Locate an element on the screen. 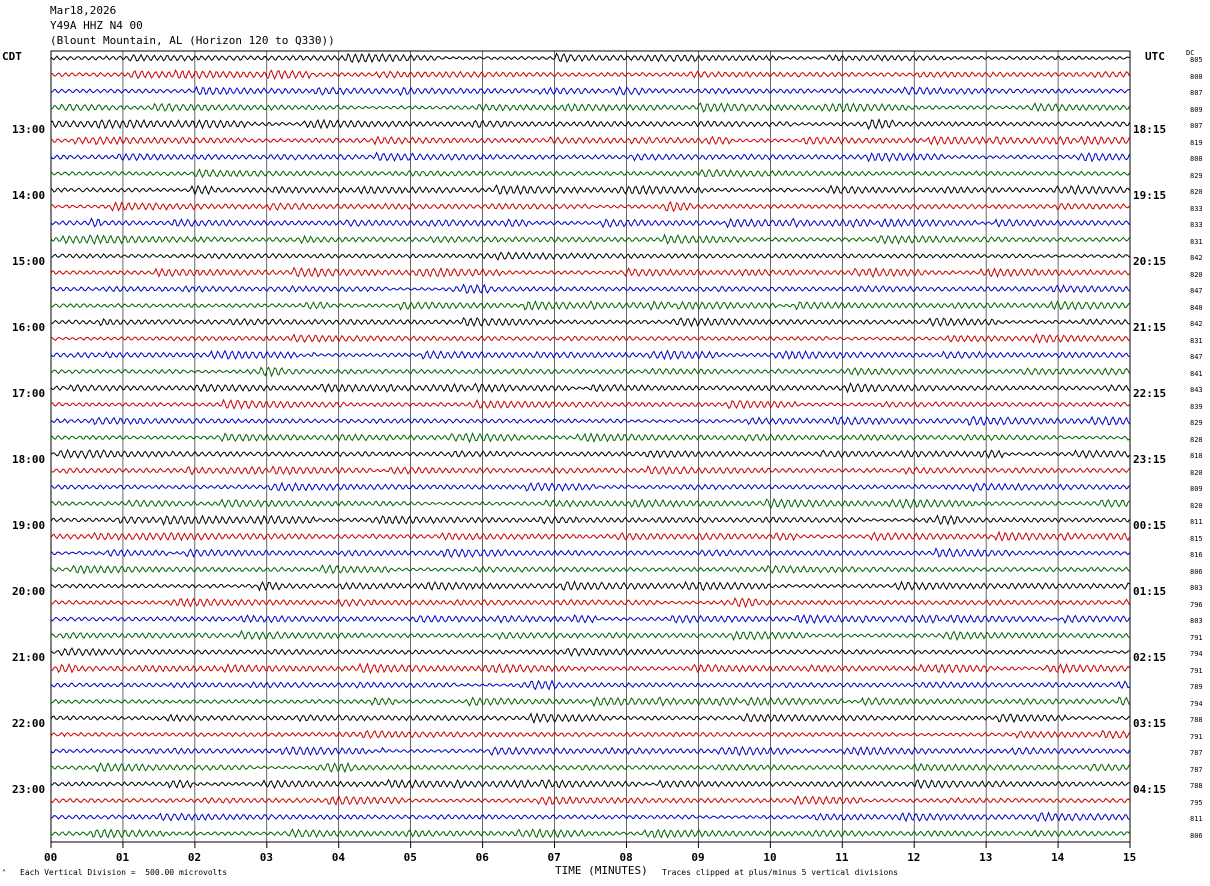 This screenshot has width=1210, height=886. x-tick-label: 02 is located at coordinates (194, 857).